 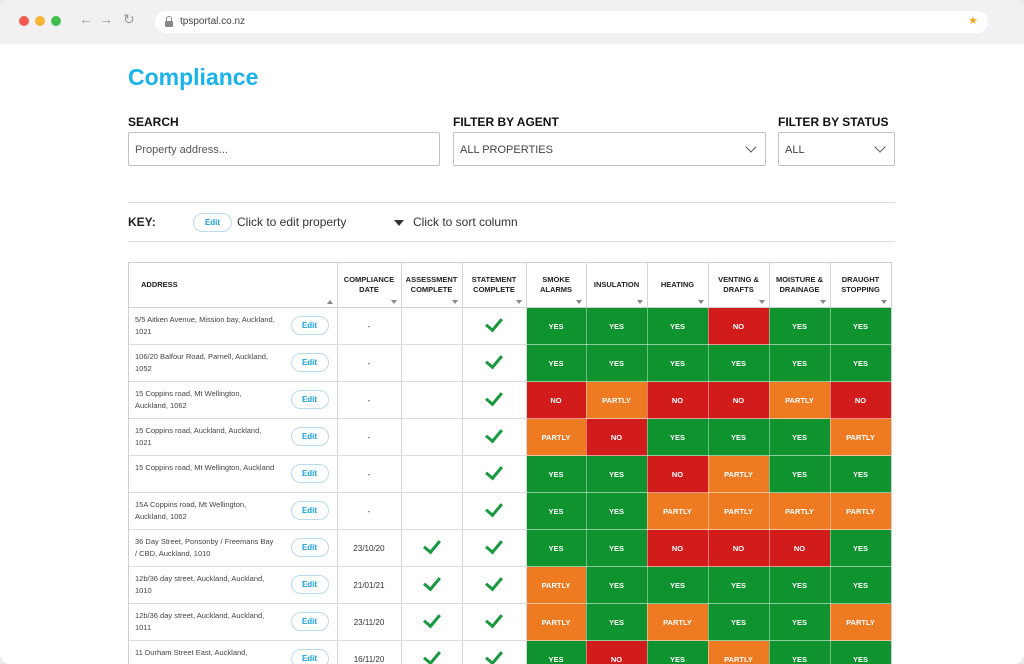 I want to click on sort-up-icon, so click(x=329, y=302).